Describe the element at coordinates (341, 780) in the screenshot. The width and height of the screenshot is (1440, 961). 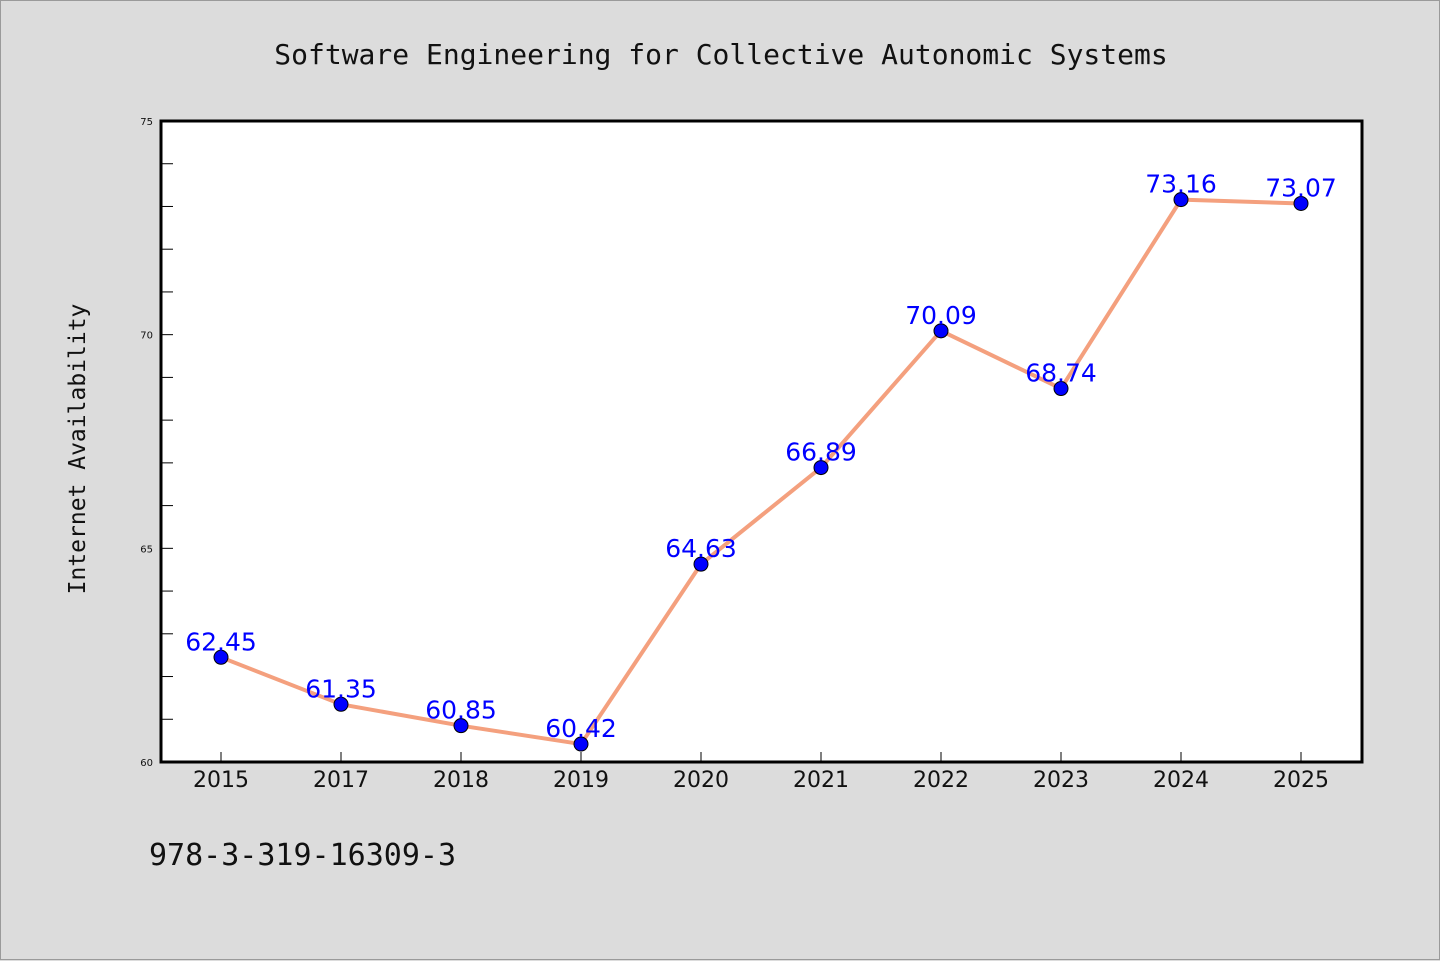
I see `x-tick-label: 2017` at that location.